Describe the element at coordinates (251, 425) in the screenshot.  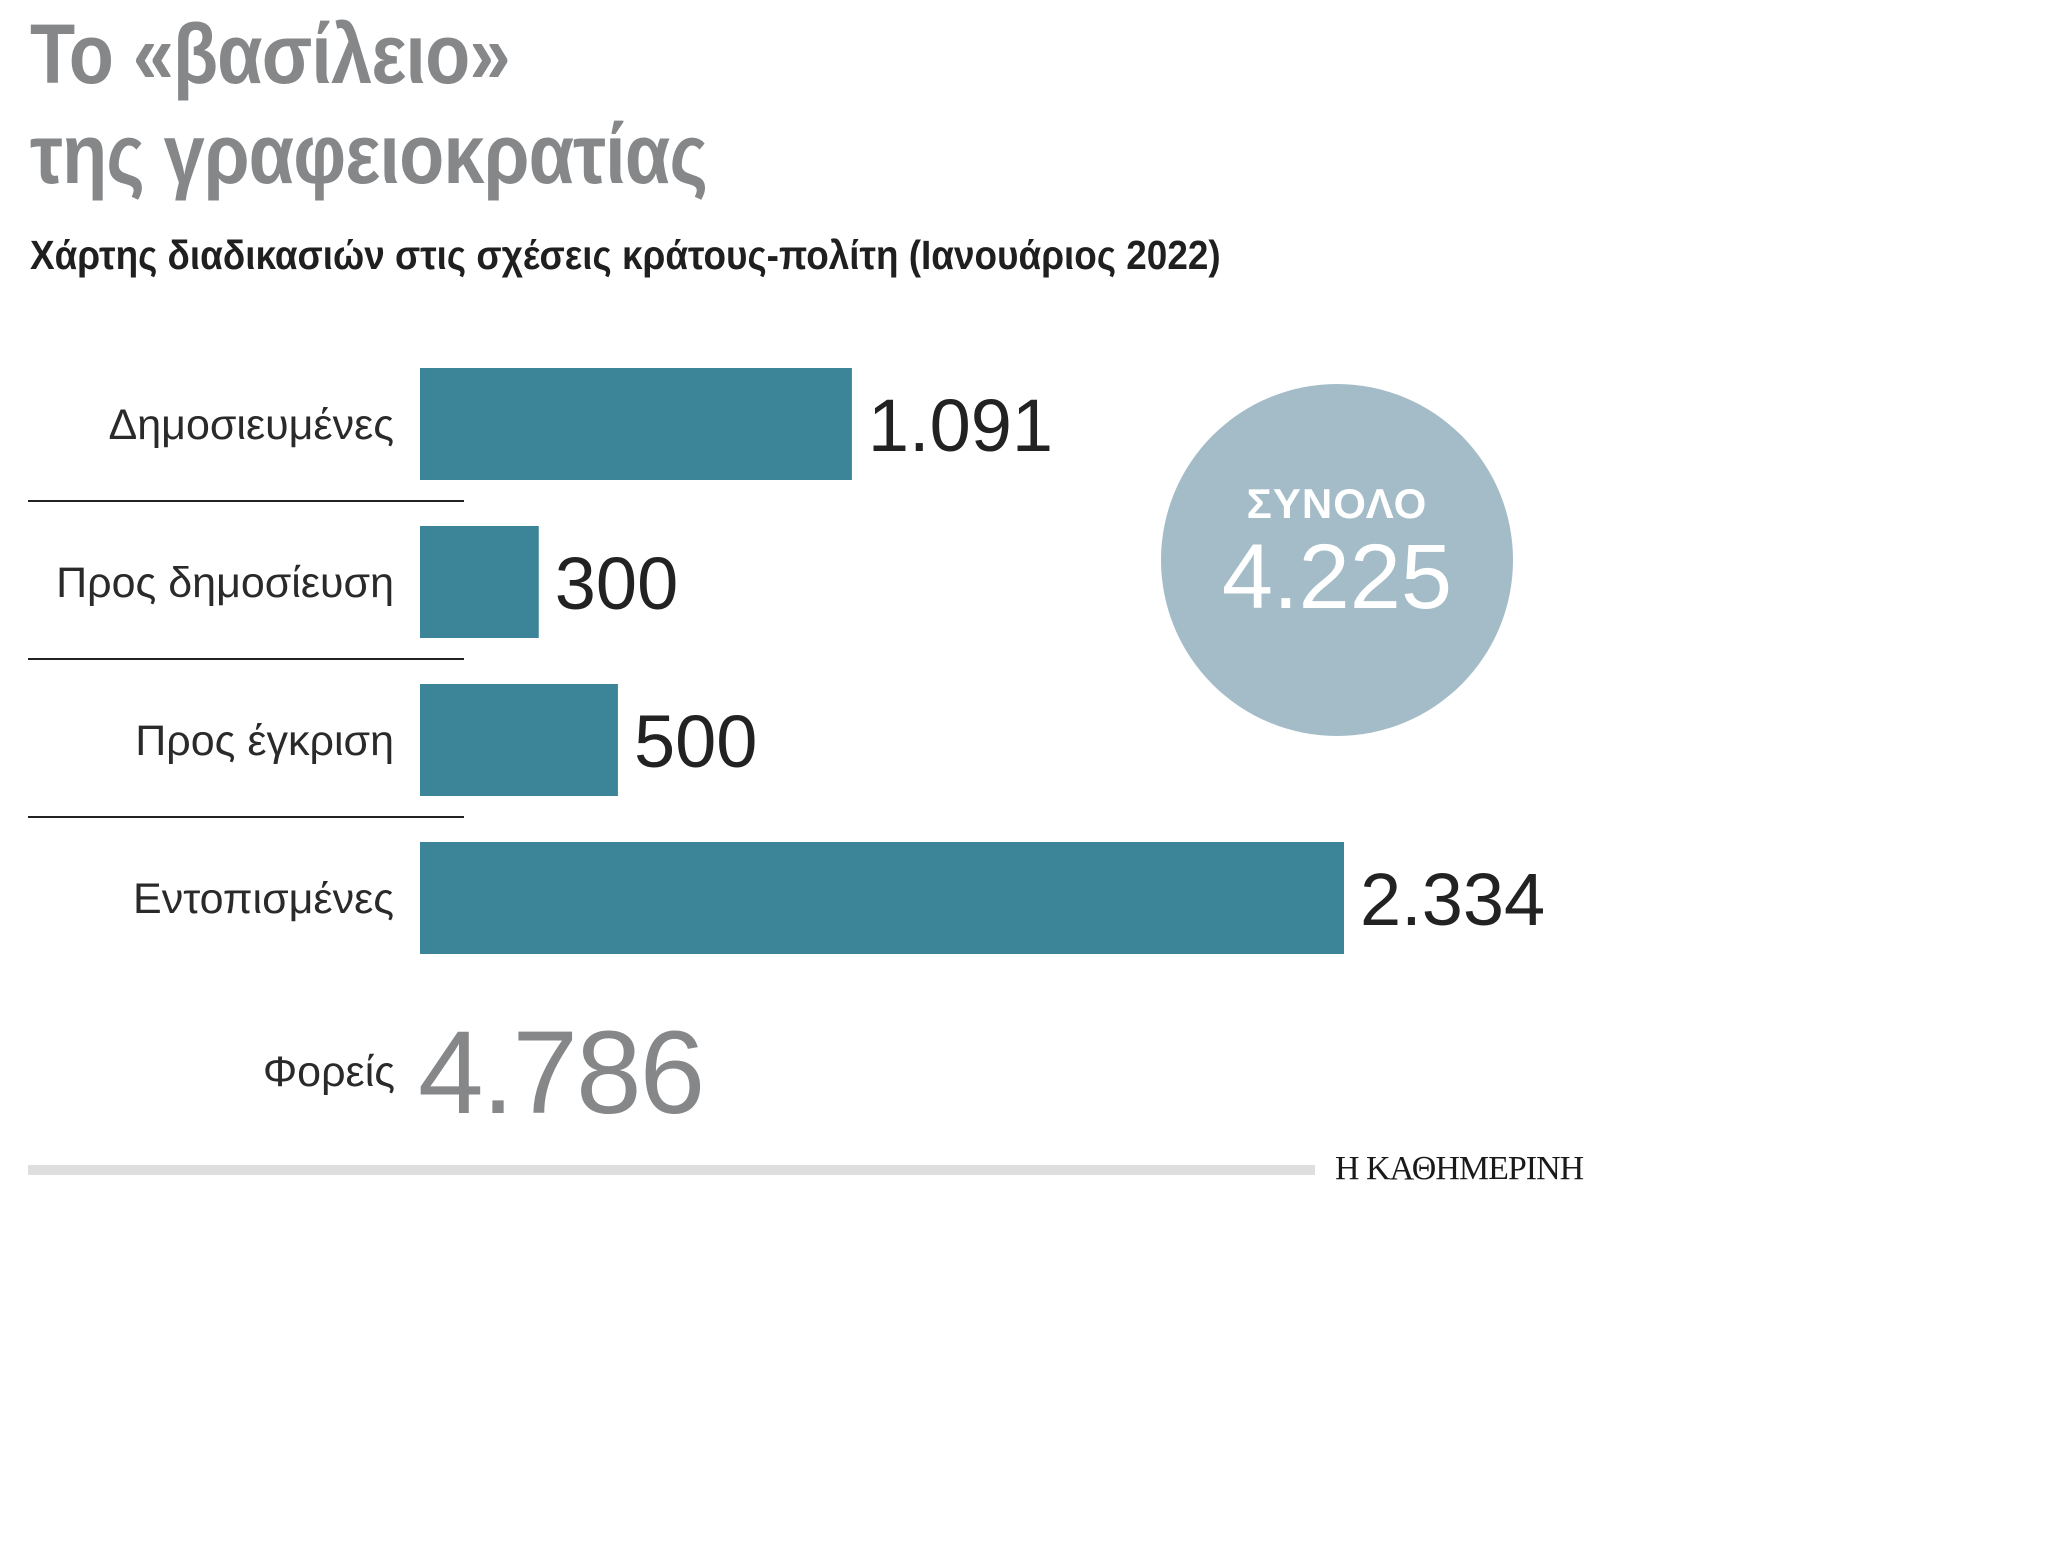
I see `category-label-0: Δημοσιευμένες` at that location.